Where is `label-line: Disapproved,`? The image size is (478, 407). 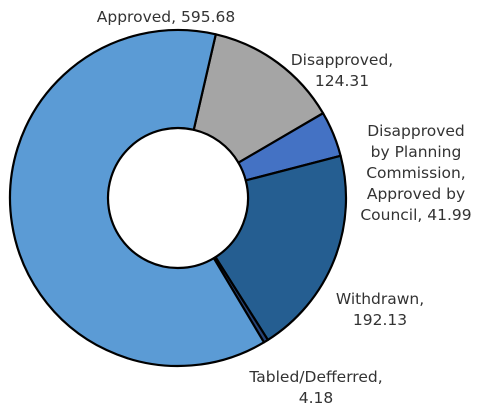
label-line: Disapproved, is located at coordinates (342, 60).